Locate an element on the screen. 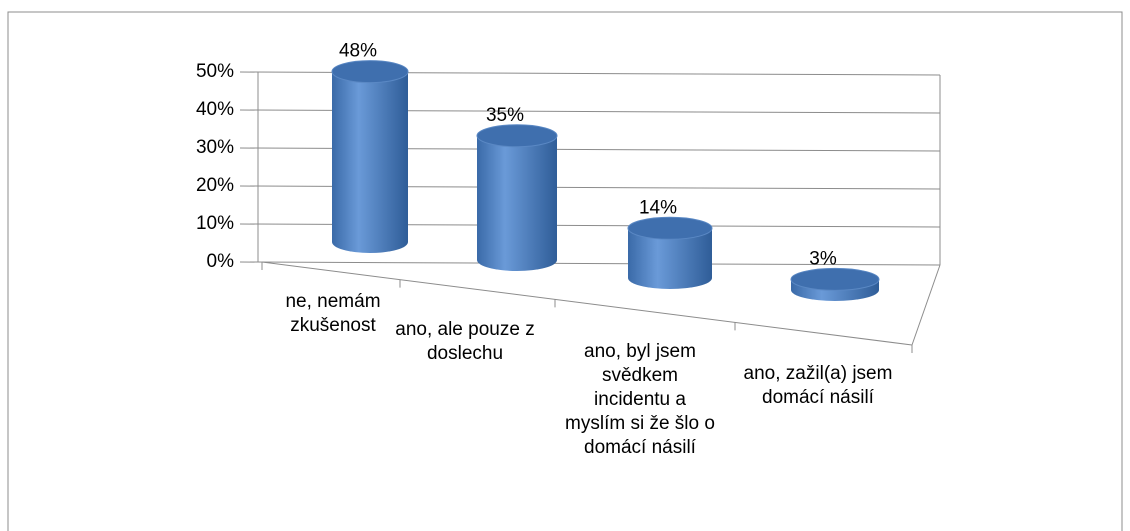 This screenshot has height=531, width=1130. y-tick-label: 10% is located at coordinates (215, 223).